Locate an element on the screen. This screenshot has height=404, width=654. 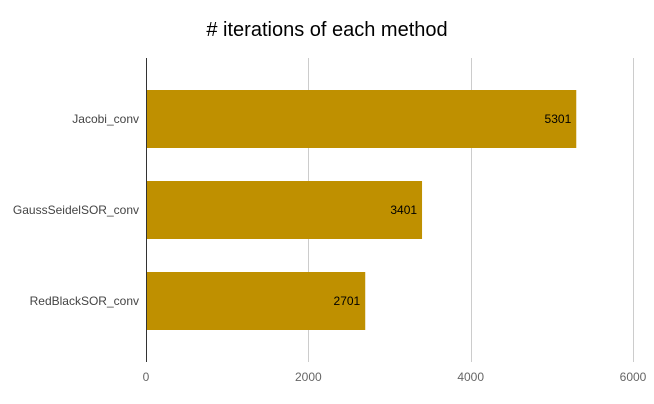
category-label: Jacobi_conv is located at coordinates (105, 119).